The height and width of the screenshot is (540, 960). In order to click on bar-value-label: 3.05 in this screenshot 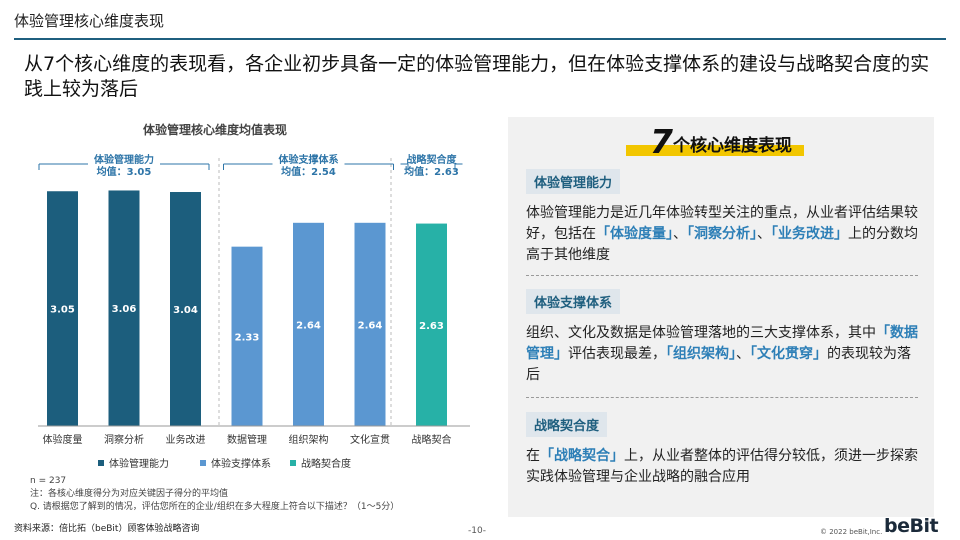, I will do `click(62, 310)`.